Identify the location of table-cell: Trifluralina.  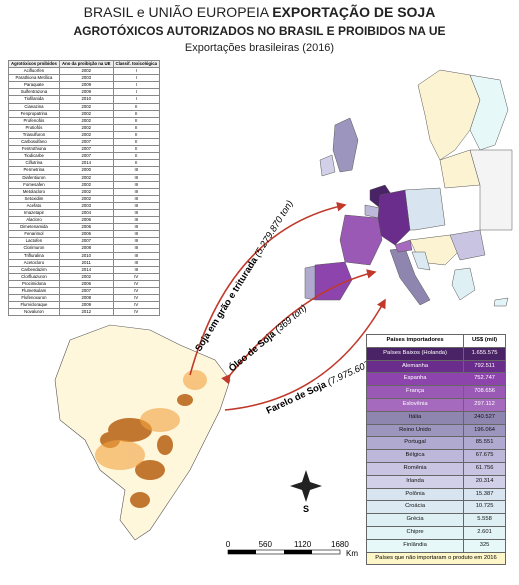
(34, 255).